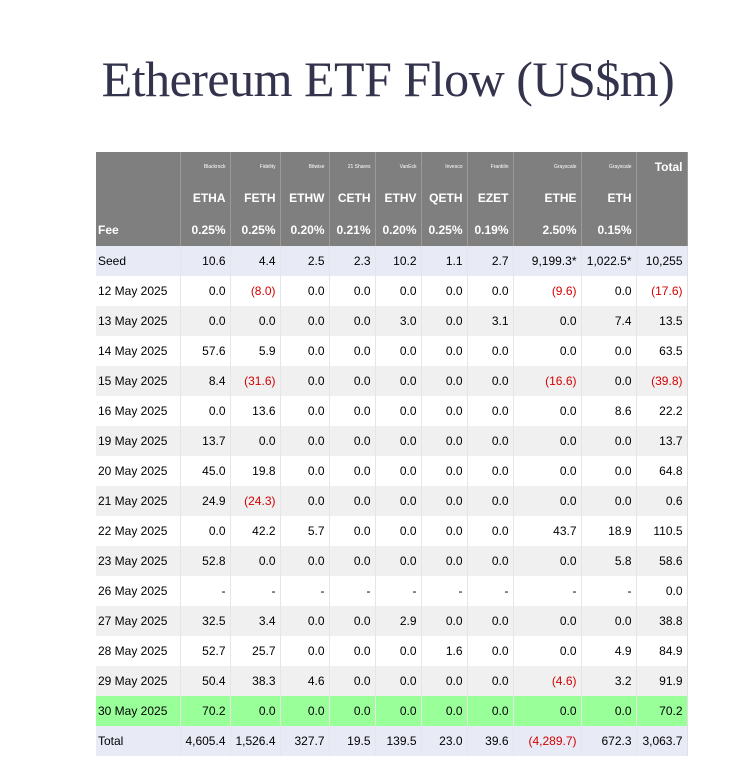  Describe the element at coordinates (352, 741) in the screenshot. I see `flow-value-cell: 19.5` at that location.